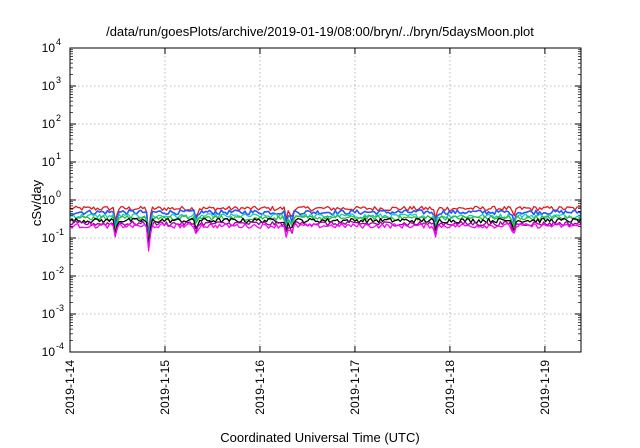  I want to click on x-tick-label: 2019-1-19, so click(545, 387).